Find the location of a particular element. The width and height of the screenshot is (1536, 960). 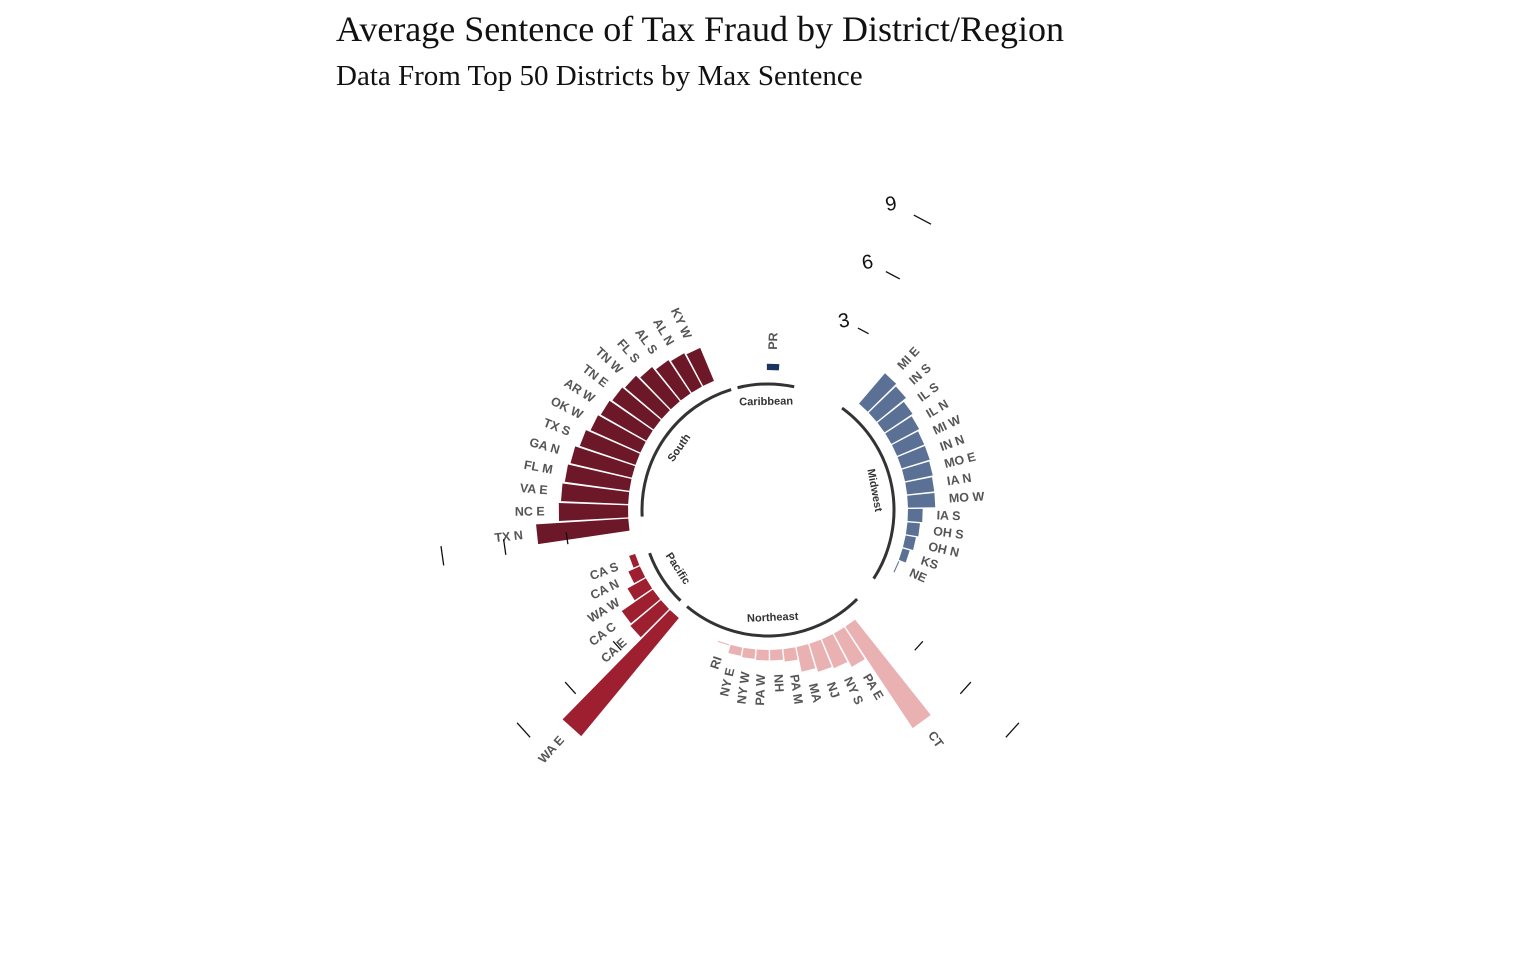

region-labels: Caribbean Midwest Northeast Pacific South is located at coordinates (773, 509).